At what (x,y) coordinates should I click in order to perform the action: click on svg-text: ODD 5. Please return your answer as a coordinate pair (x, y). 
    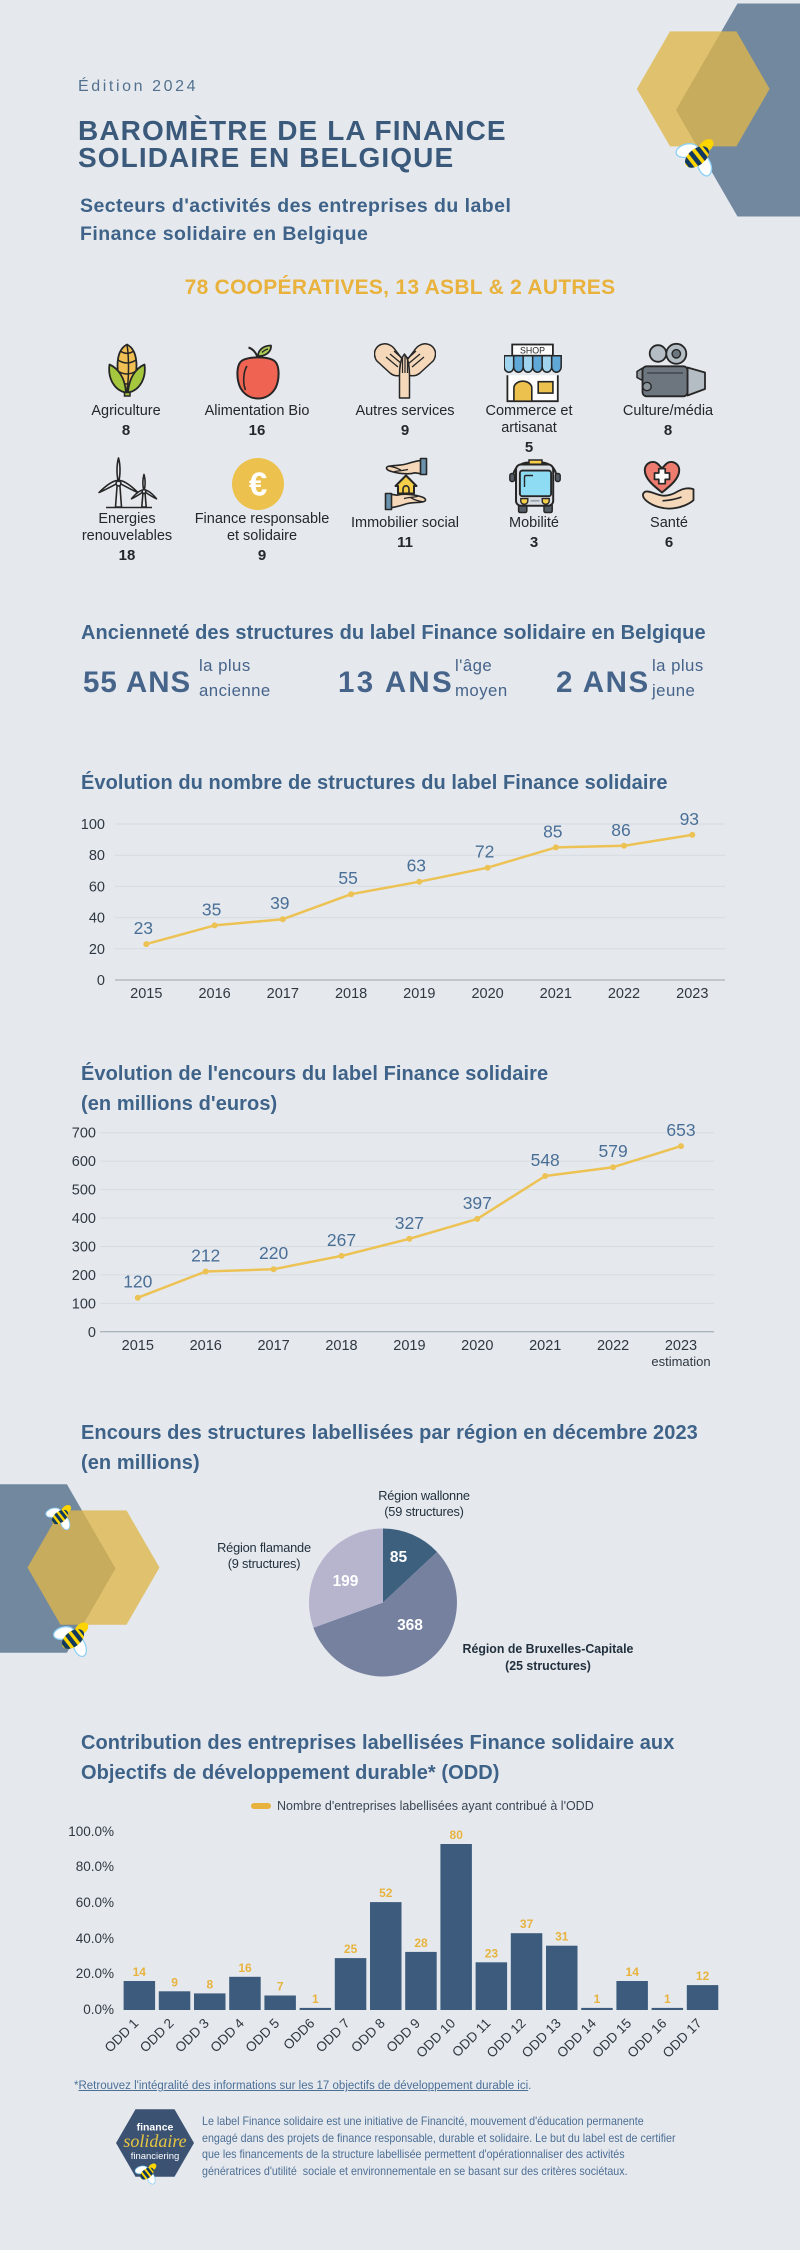
    Looking at the image, I should click on (263, 2036).